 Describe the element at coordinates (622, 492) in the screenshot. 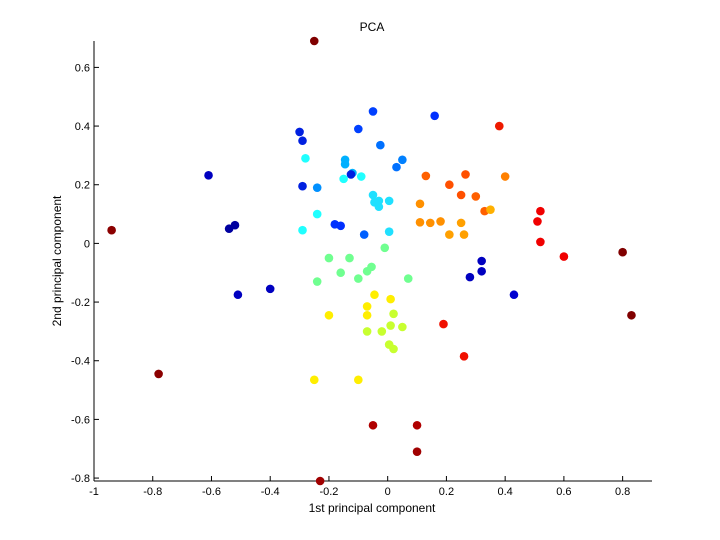

I see `x-tick-label: 0.8` at that location.